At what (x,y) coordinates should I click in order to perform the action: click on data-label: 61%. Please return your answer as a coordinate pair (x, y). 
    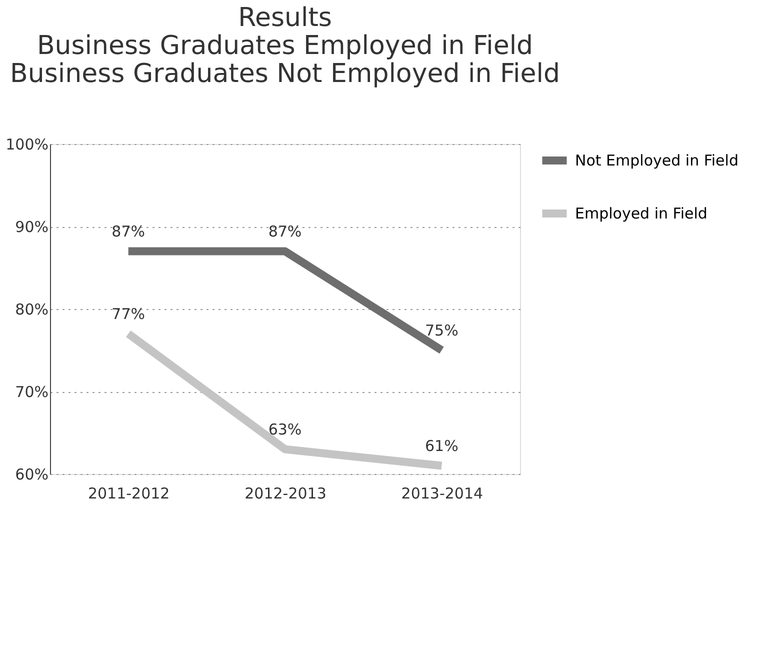
    Looking at the image, I should click on (441, 445).